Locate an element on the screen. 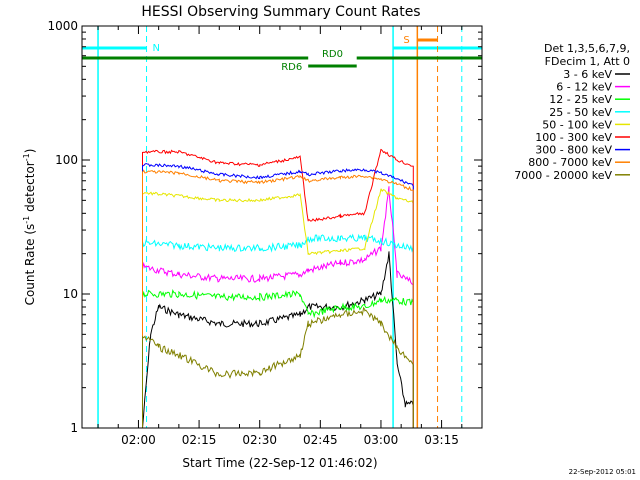 The width and height of the screenshot is (640, 480). legend-entry-label: 3 - 6 keV is located at coordinates (587, 74).